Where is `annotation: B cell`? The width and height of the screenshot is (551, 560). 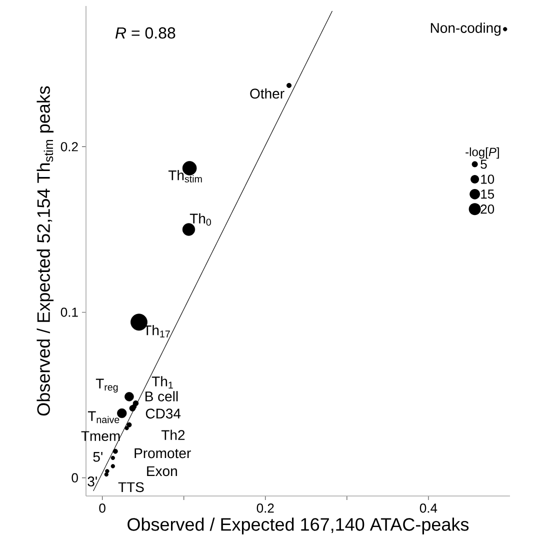
annotation: B cell is located at coordinates (162, 396).